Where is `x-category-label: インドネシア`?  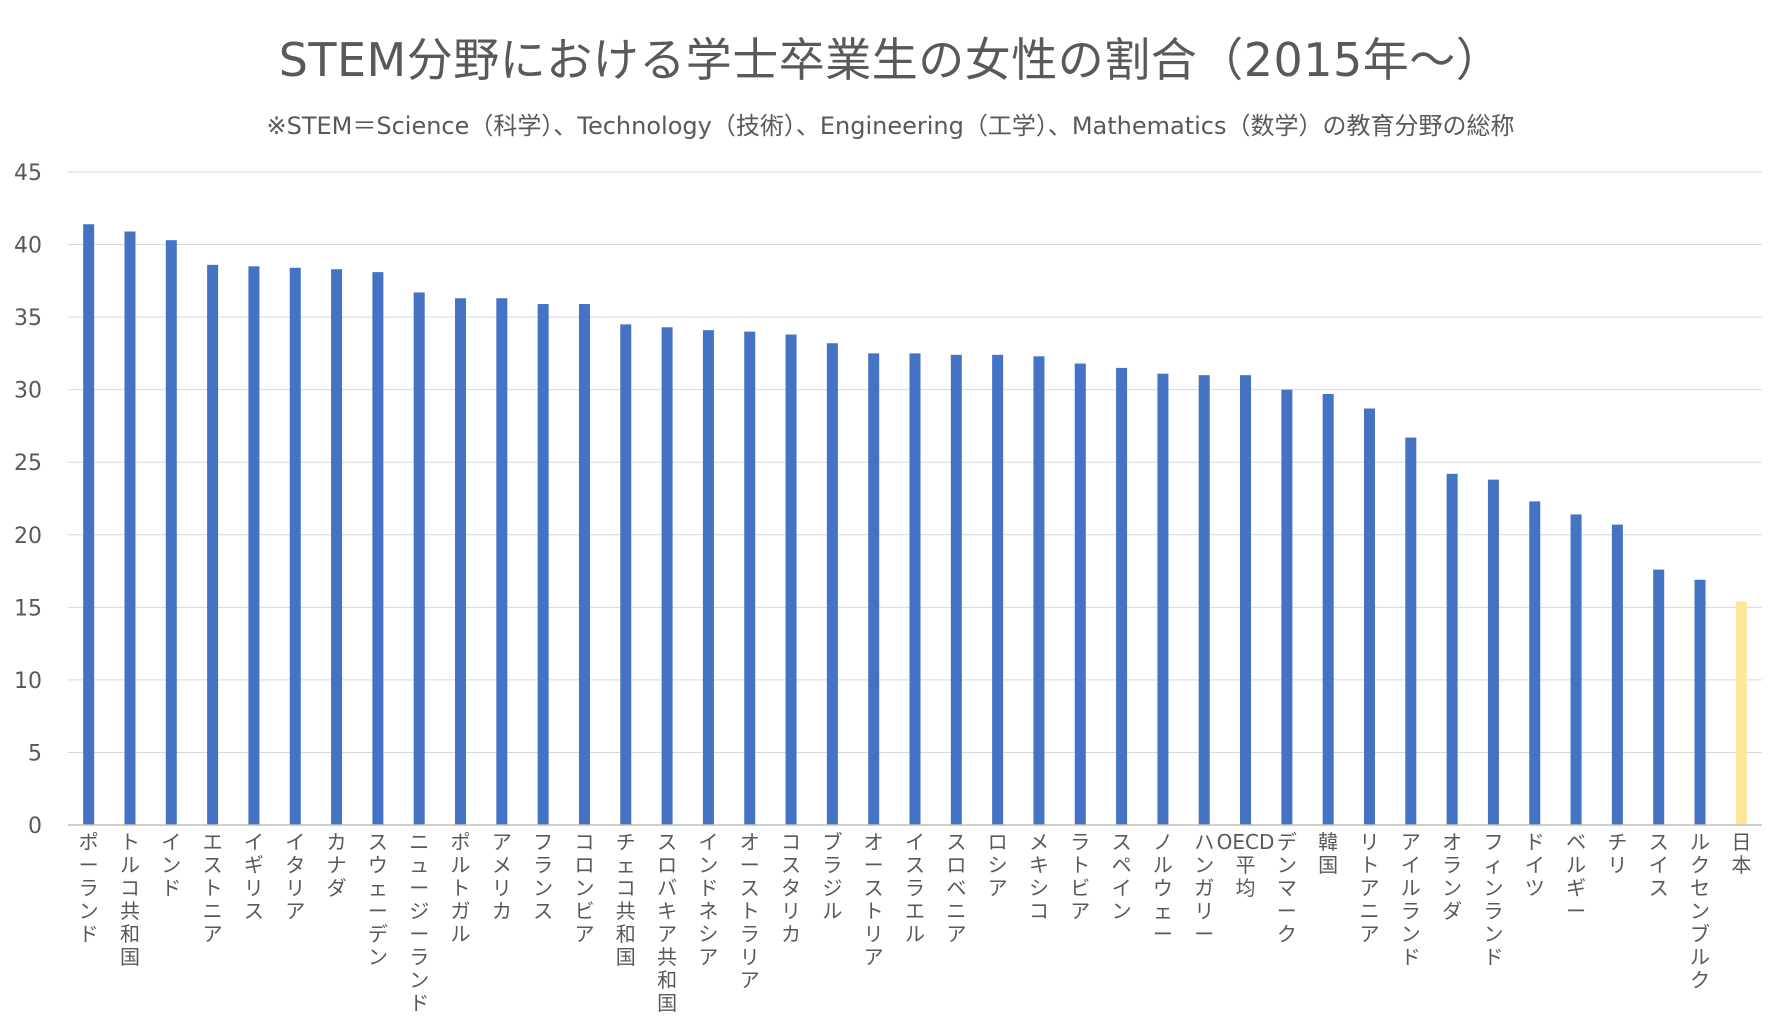
x-category-label: インドネシア is located at coordinates (708, 899).